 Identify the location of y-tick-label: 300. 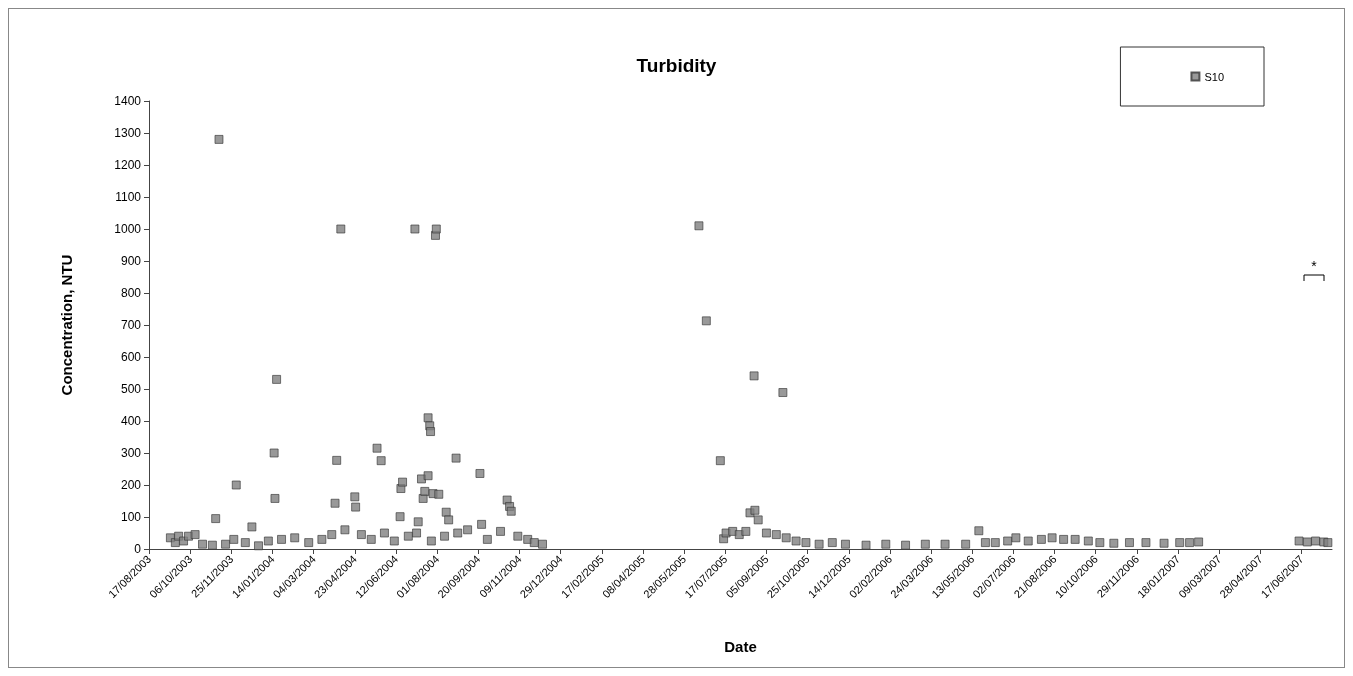
(131, 453).